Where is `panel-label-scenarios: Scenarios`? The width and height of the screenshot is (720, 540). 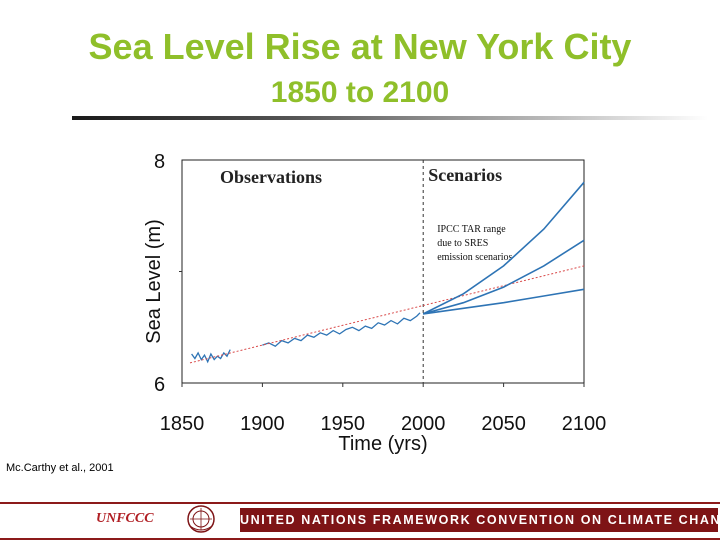 panel-label-scenarios: Scenarios is located at coordinates (465, 175).